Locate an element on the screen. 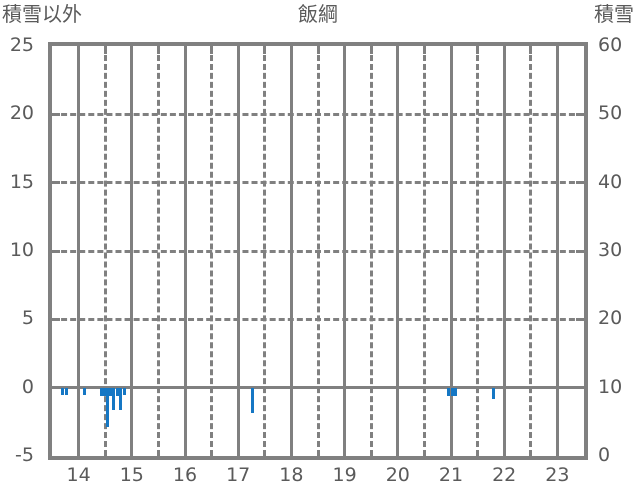 The image size is (636, 501). y-axis-label-left: 0 is located at coordinates (27, 386).